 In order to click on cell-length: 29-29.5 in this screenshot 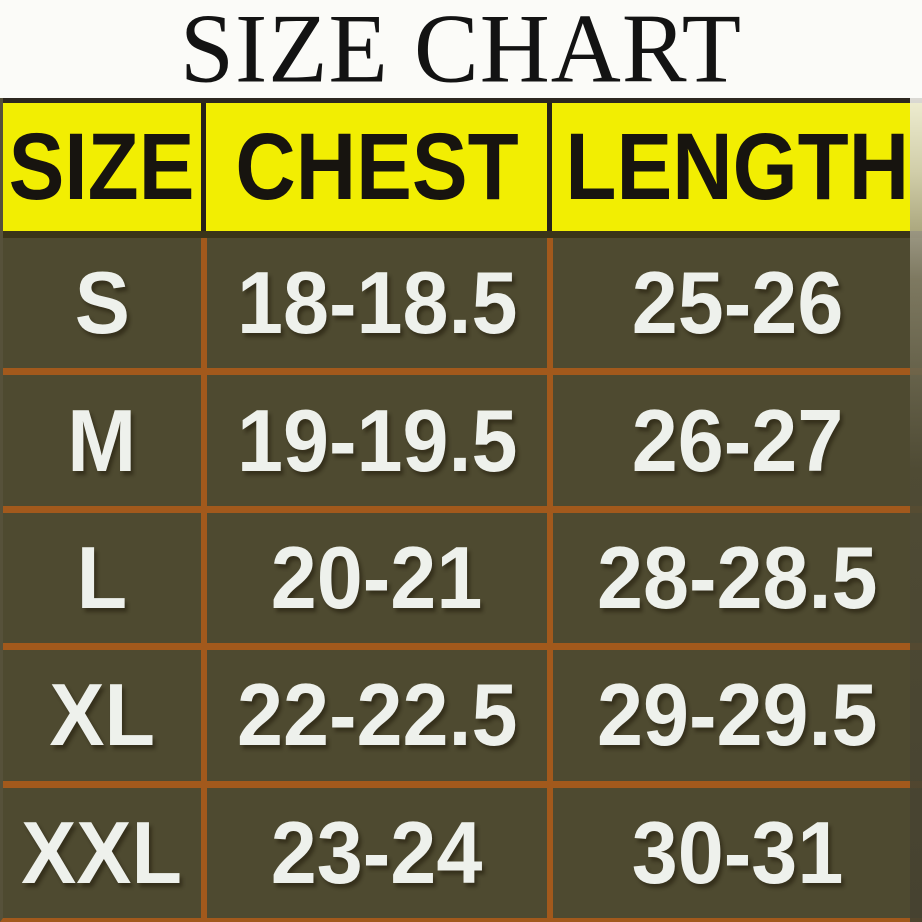, I will do `click(734, 715)`.